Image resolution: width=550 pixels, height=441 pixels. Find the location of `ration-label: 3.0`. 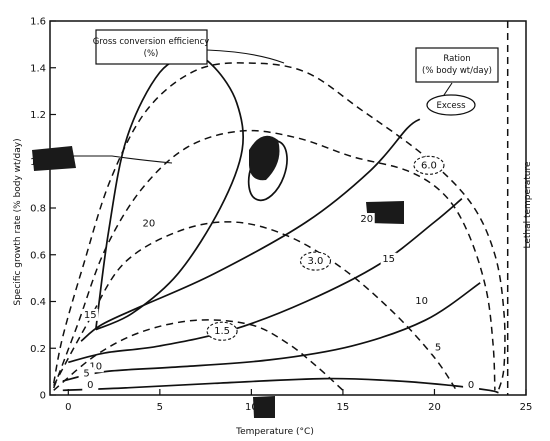

ration-label: 3.0 is located at coordinates (316, 261).